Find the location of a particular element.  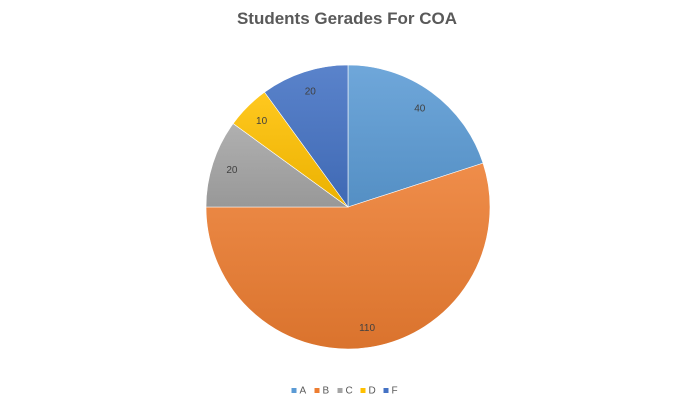

legend-swatch-a is located at coordinates (294, 390).